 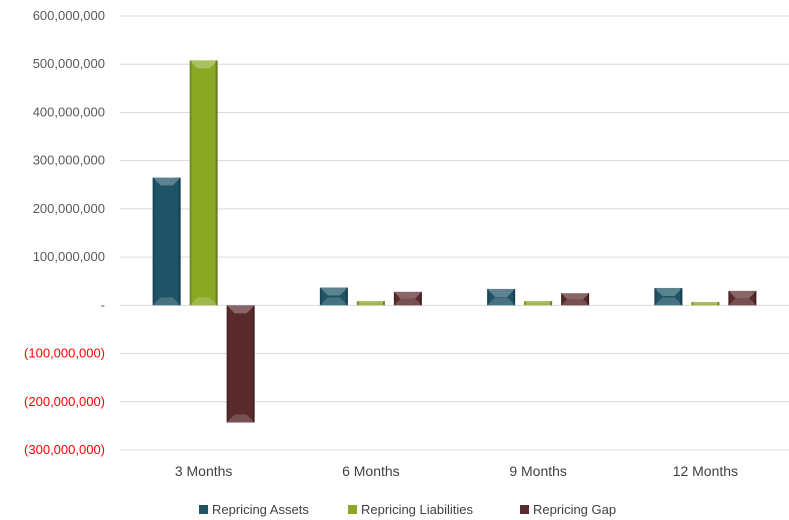 I want to click on bar-repricing-liabilities-9-months, so click(x=538, y=303).